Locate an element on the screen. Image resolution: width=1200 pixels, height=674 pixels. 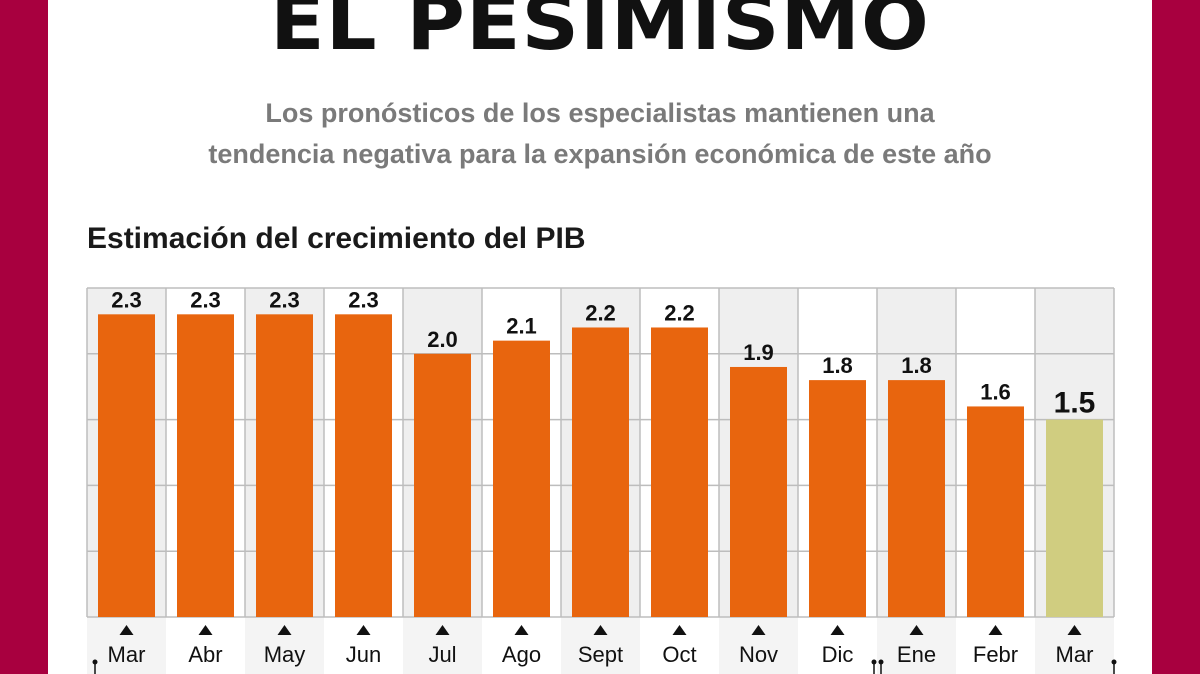
category-label: Jul is located at coordinates (442, 654).